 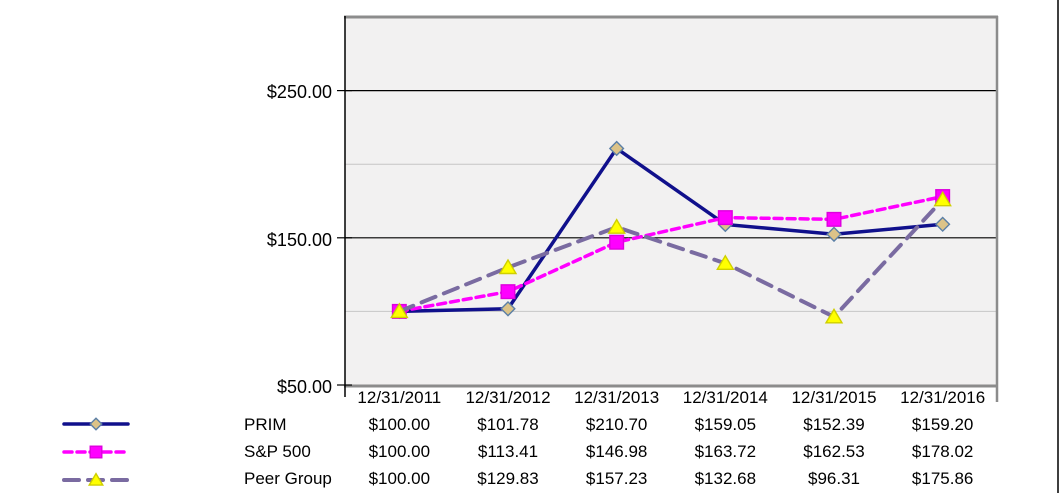 What do you see at coordinates (508, 397) in the screenshot?
I see `x-axis-label: 12/31/2012` at bounding box center [508, 397].